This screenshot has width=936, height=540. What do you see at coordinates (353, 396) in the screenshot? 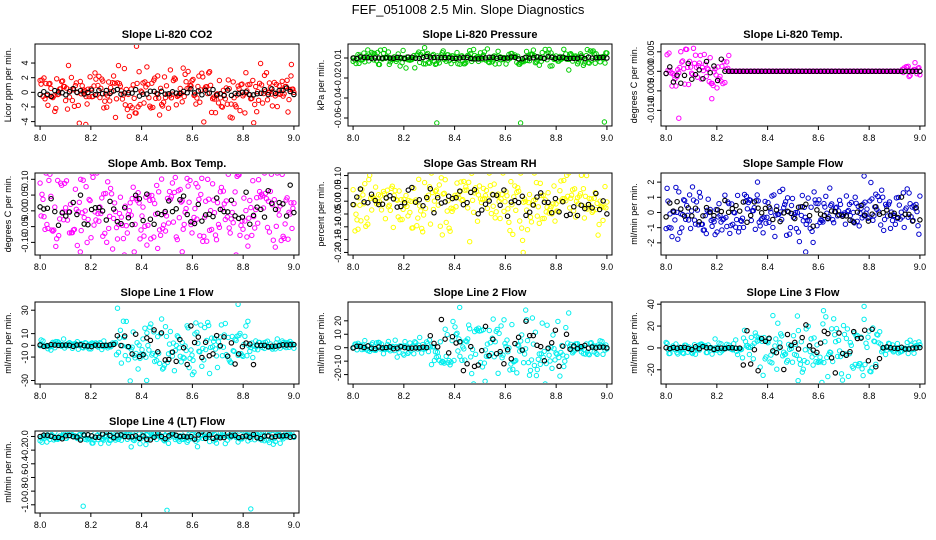
I see `x-tick-label: 8.0` at bounding box center [353, 396].